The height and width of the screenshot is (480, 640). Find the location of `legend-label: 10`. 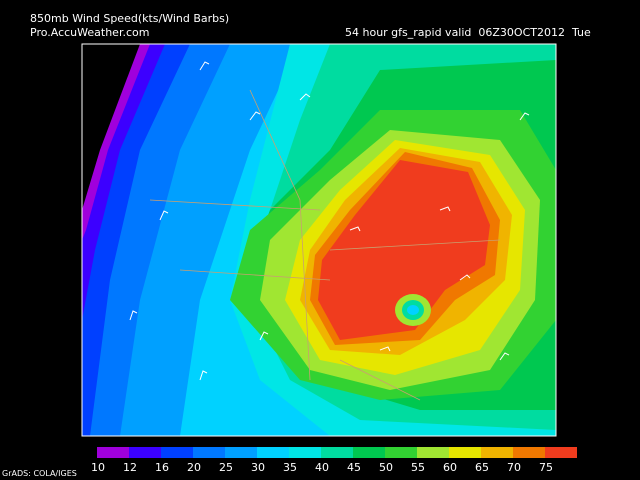

legend-label: 10 is located at coordinates (98, 467).